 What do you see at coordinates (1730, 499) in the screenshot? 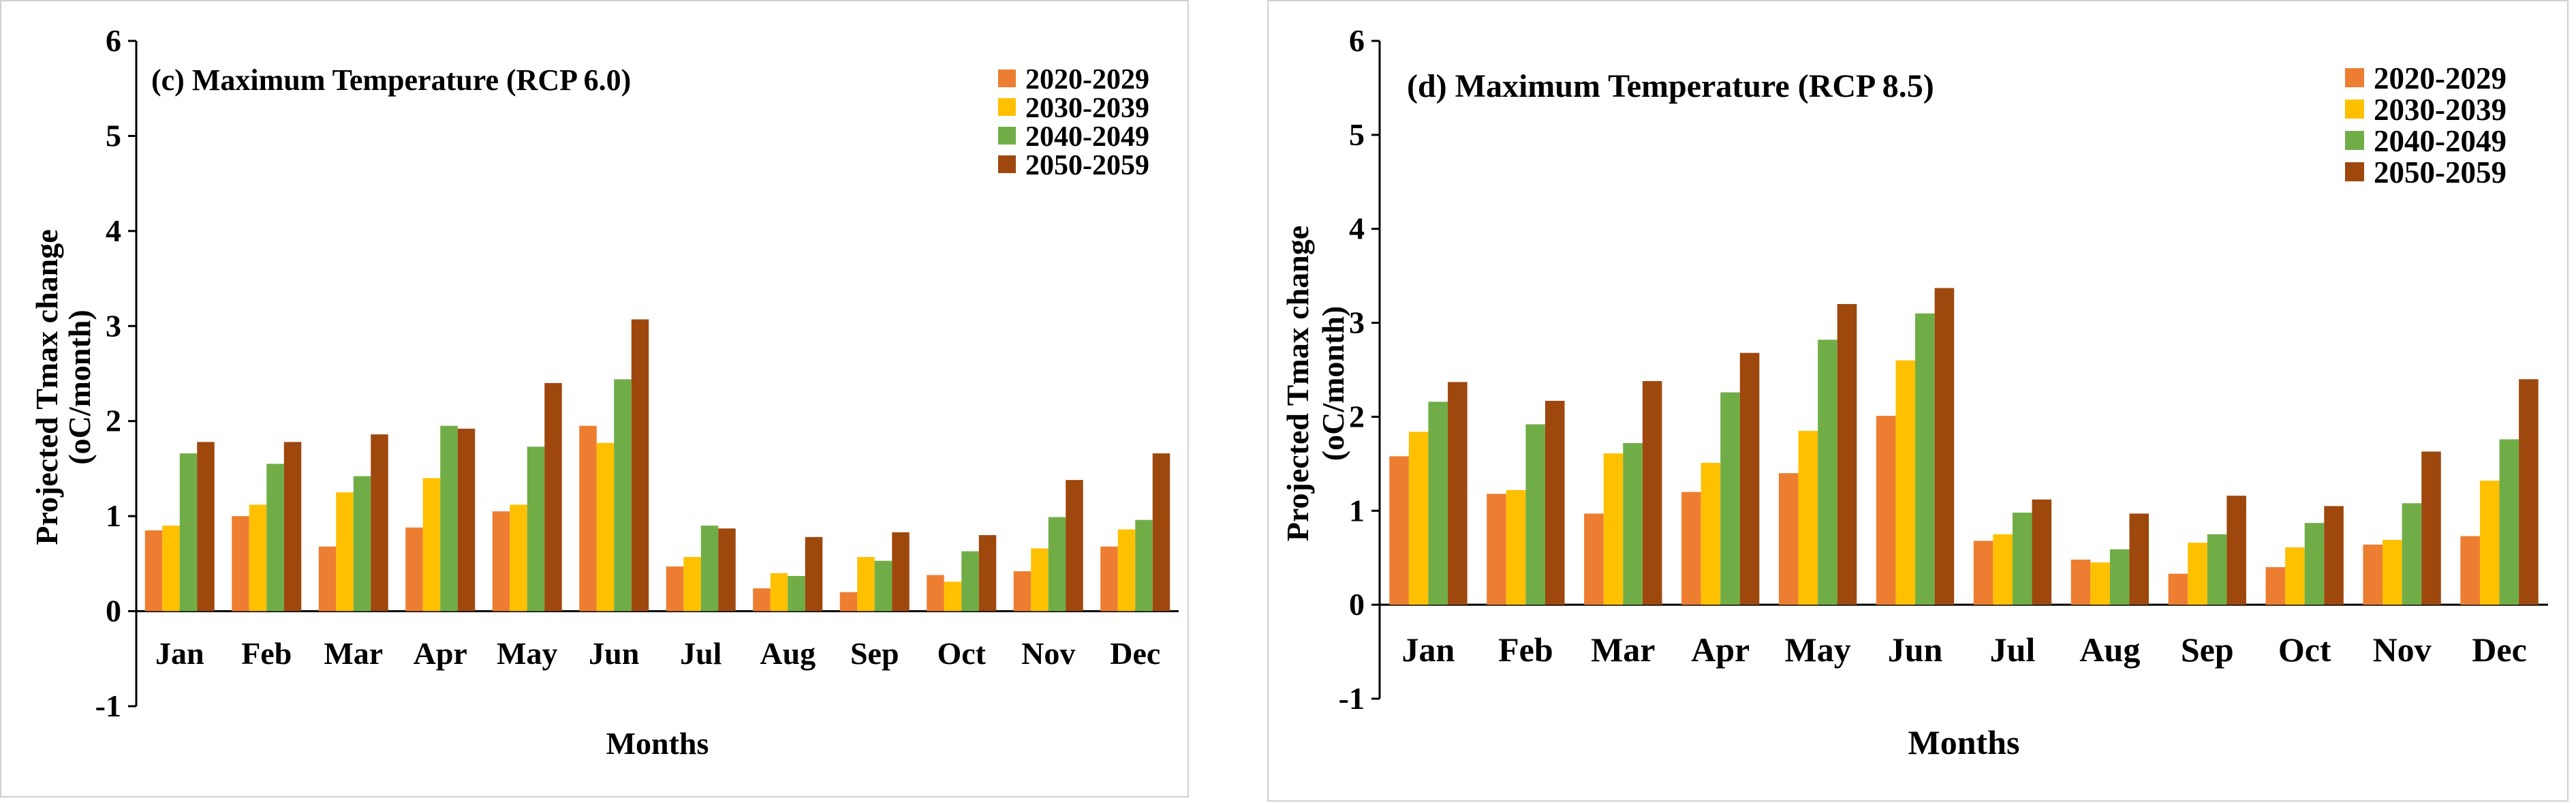
I see `bar-2040-2049-Apr` at bounding box center [1730, 499].